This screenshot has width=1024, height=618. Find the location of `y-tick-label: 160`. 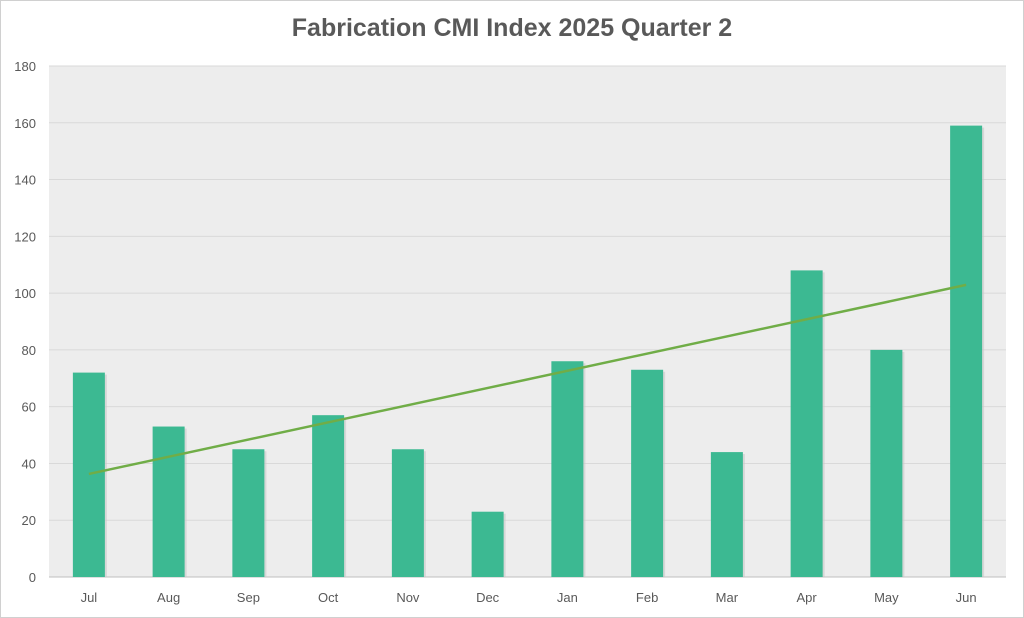

y-tick-label: 160 is located at coordinates (25, 123).